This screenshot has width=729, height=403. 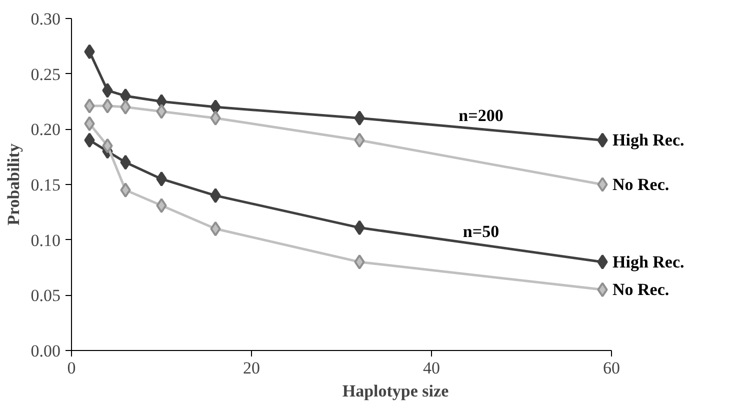 What do you see at coordinates (481, 116) in the screenshot?
I see `annotation: n=200` at bounding box center [481, 116].